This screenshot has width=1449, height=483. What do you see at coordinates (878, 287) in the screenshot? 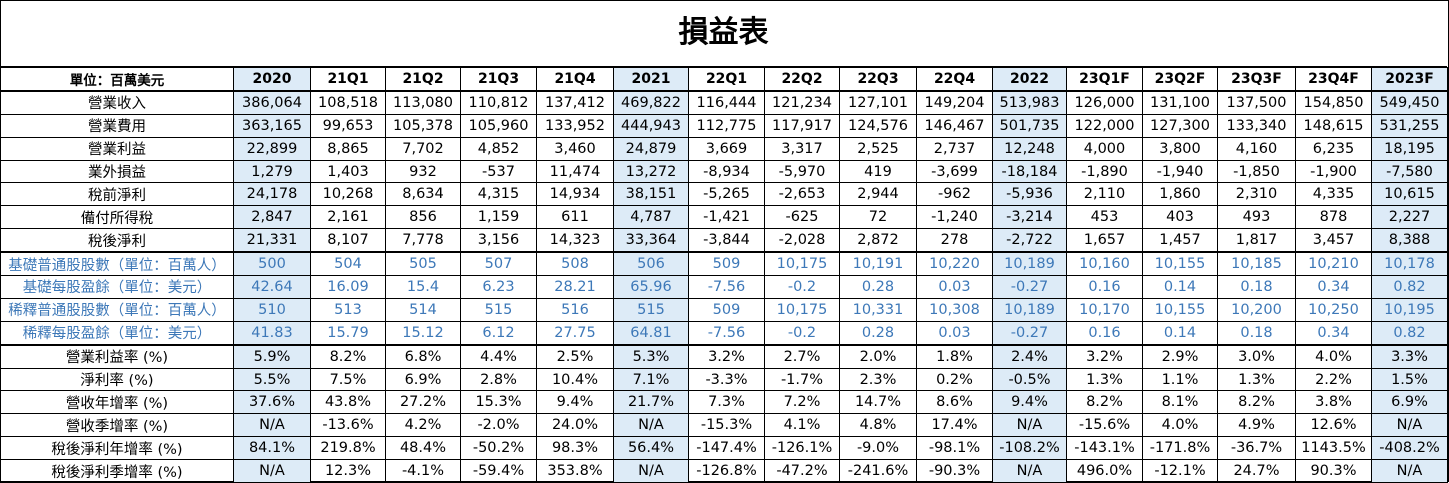
I see `table-cell: 0.28` at bounding box center [878, 287].